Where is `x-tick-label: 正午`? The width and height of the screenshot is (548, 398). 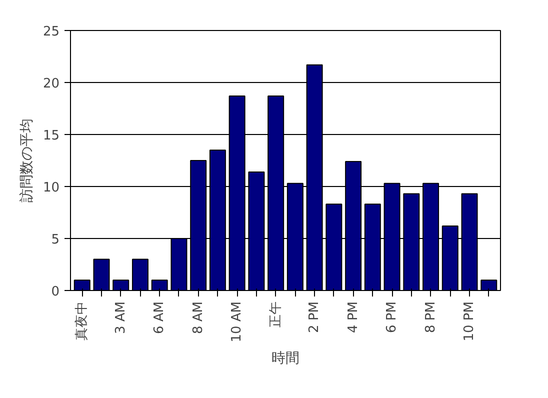 x-tick-label: 正午 is located at coordinates (276, 315).